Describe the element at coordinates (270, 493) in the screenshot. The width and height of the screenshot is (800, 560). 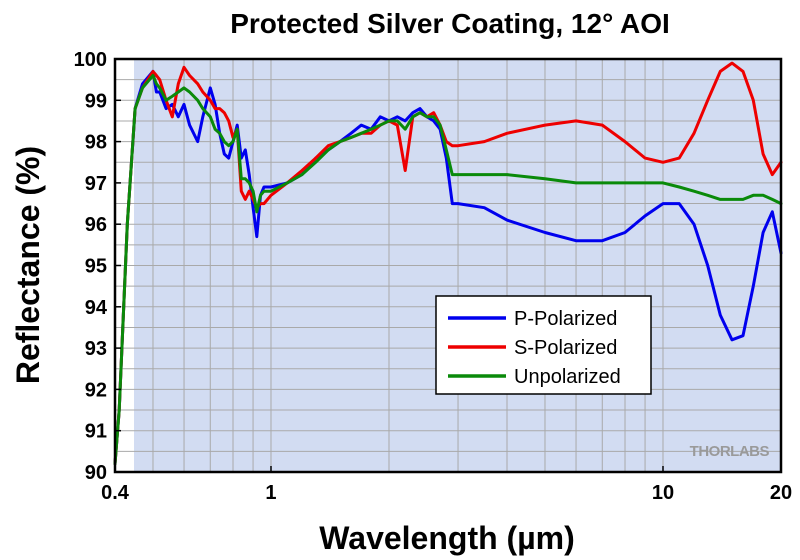
I see `x-tick-label: 1` at that location.